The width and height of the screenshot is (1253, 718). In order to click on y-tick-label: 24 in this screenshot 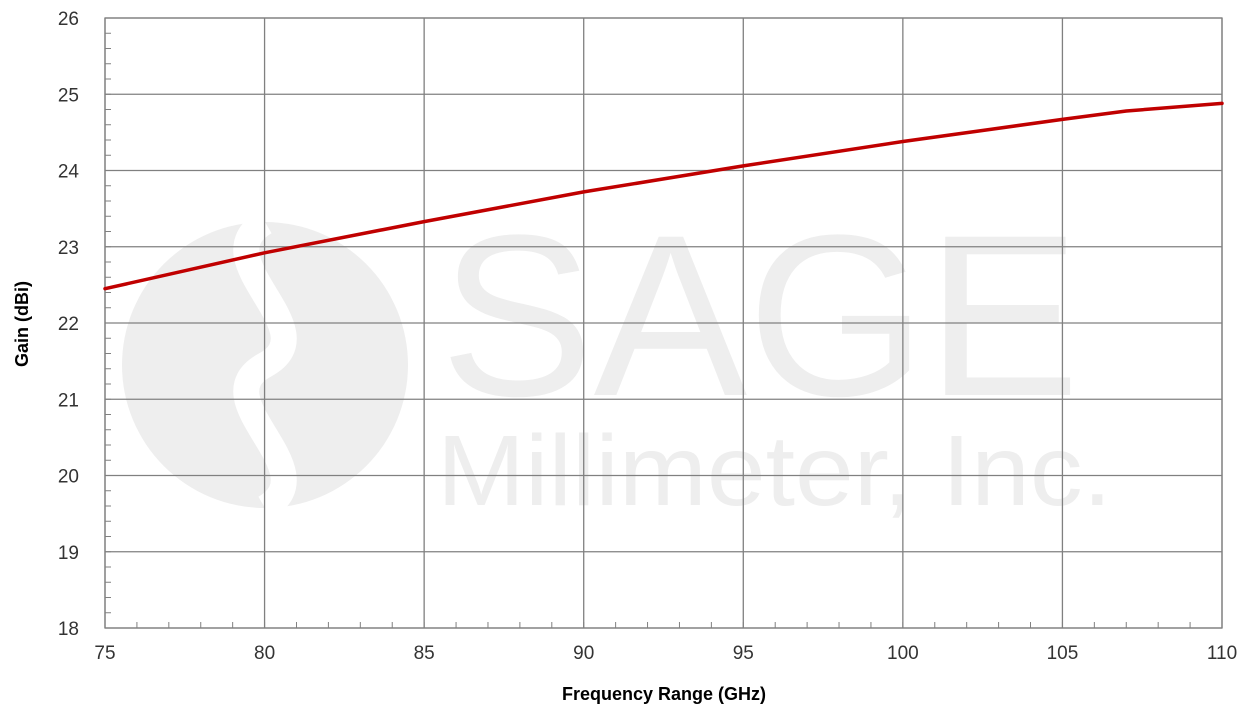, I will do `click(69, 172)`.